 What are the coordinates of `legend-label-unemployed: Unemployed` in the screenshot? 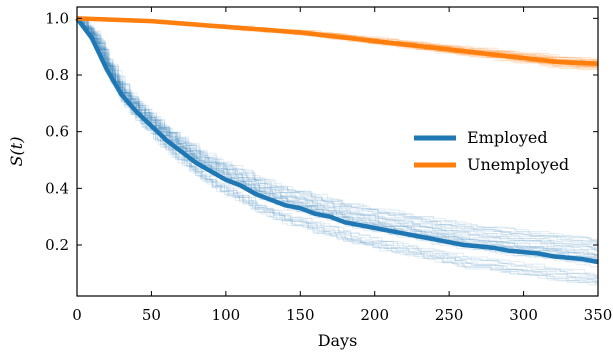 It's located at (518, 164).